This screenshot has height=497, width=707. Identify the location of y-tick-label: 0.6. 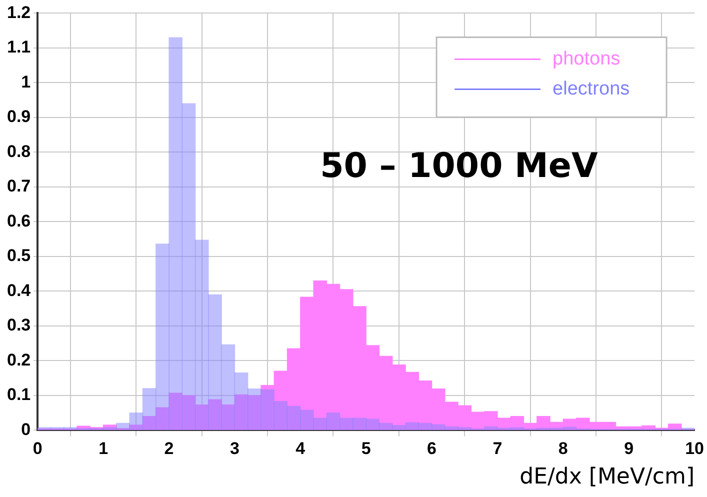
(18, 220).